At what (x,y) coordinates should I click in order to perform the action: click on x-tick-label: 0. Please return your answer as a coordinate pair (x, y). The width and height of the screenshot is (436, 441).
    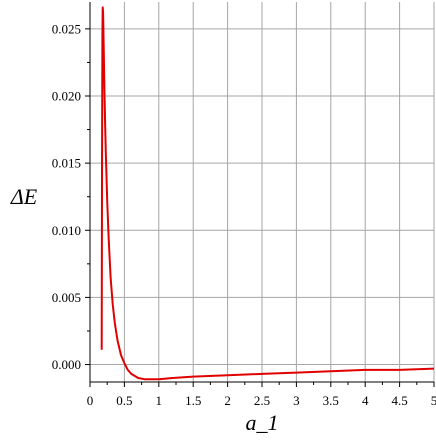
    Looking at the image, I should click on (90, 400).